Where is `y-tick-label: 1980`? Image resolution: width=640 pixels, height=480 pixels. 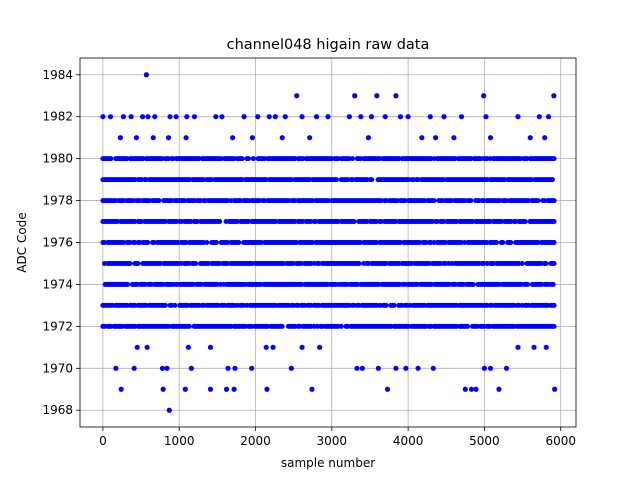
y-tick-label: 1980 is located at coordinates (57, 159).